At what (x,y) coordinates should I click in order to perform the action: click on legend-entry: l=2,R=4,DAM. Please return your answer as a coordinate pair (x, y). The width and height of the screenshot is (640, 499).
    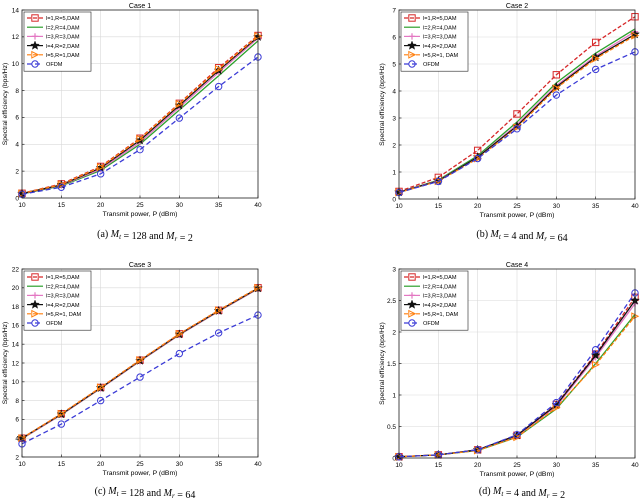
    Looking at the image, I should click on (63, 28).